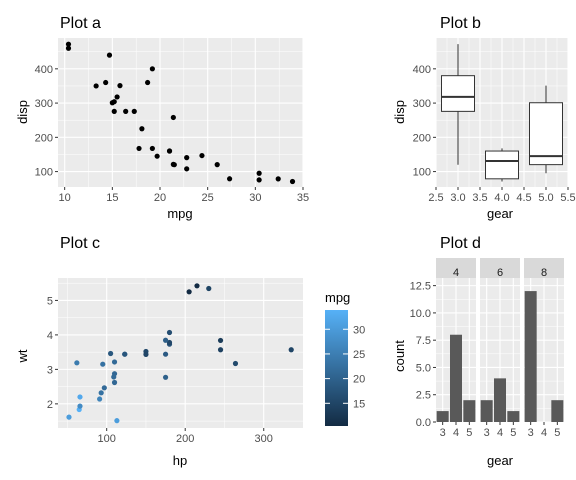 The height and width of the screenshot is (480, 576). I want to click on x-tick-label: 200, so click(185, 439).